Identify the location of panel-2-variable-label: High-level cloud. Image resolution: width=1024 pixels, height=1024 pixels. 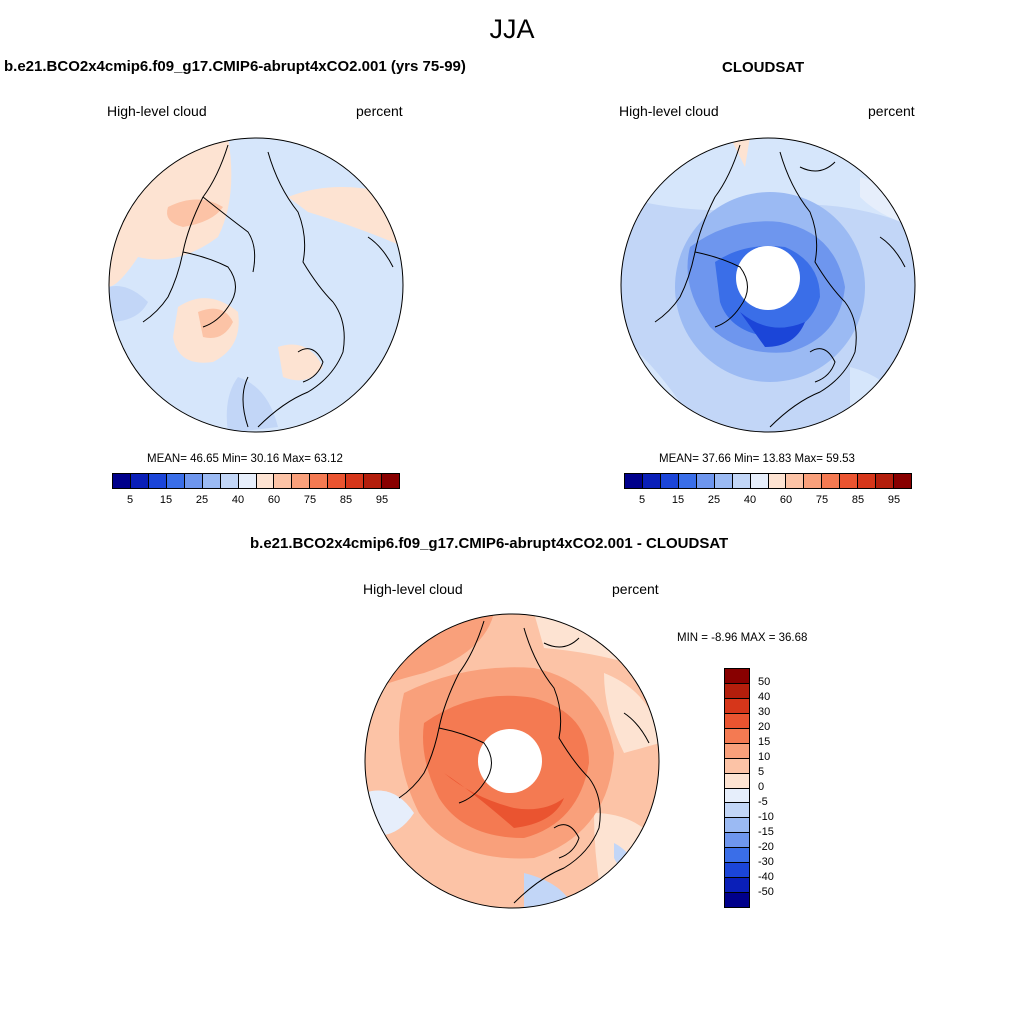
(669, 111).